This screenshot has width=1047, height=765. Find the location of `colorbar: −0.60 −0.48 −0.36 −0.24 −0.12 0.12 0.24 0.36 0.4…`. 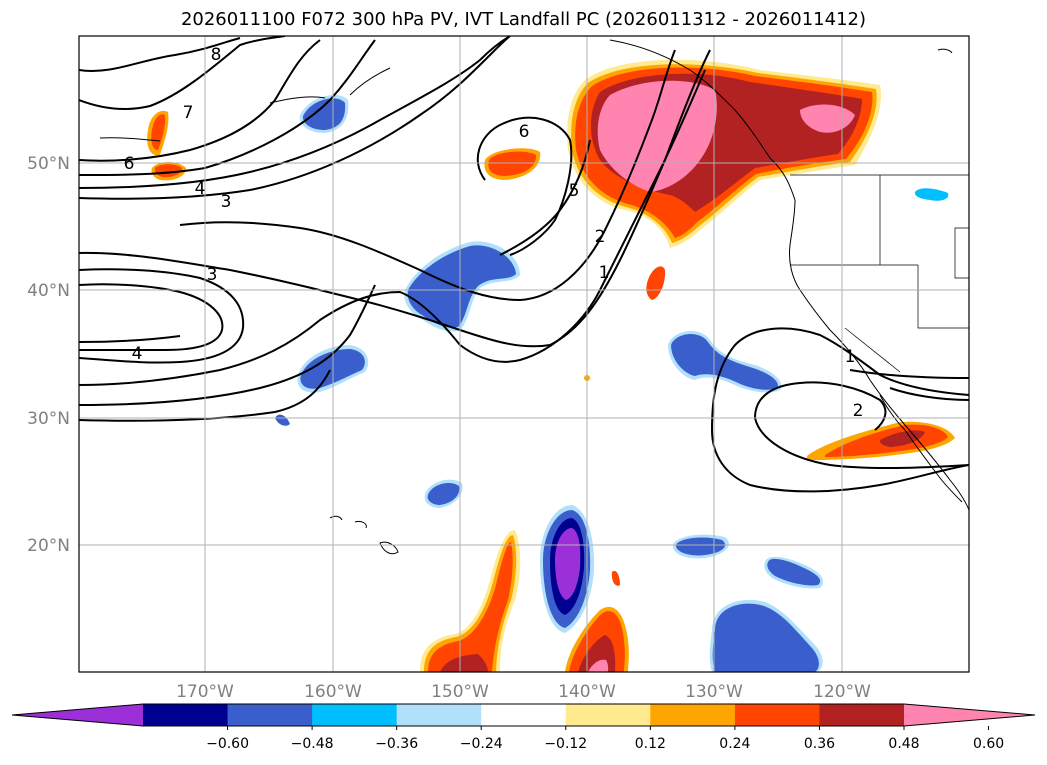

colorbar: −0.60 −0.48 −0.36 −0.24 −0.12 0.12 0.24 0.36 0.4… is located at coordinates (523, 727).